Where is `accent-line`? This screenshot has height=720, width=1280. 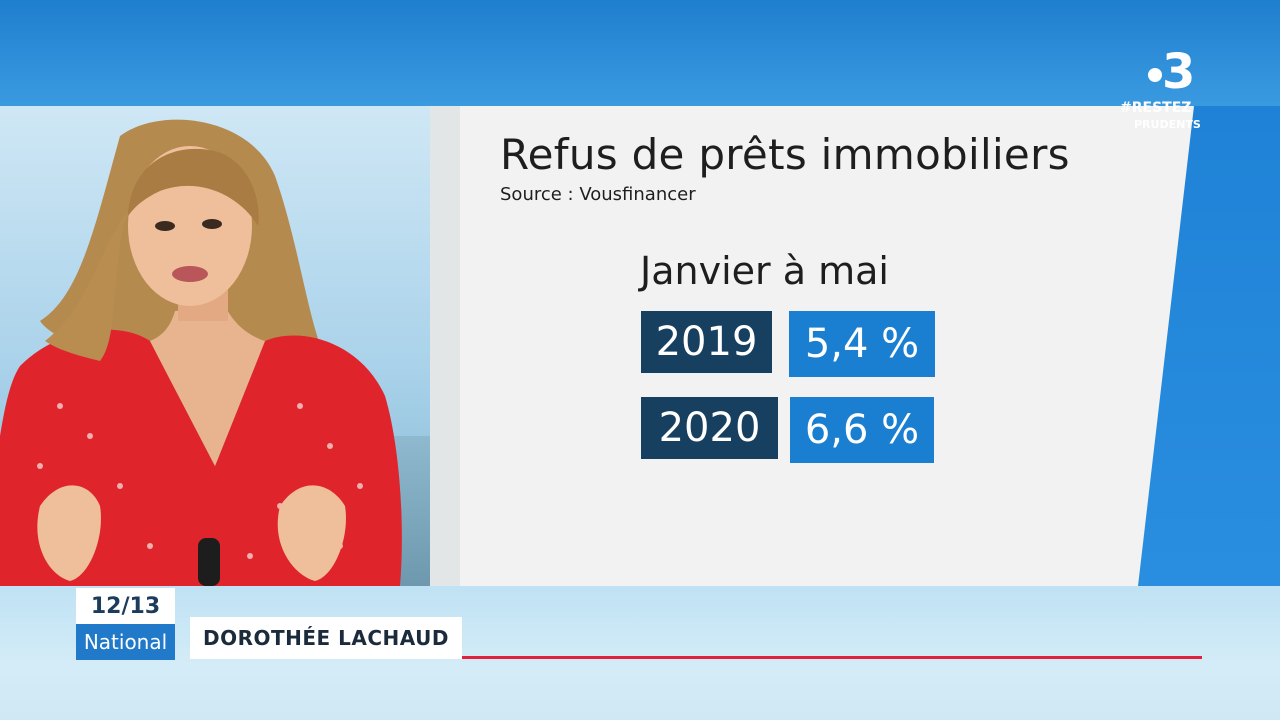
accent-line is located at coordinates (832, 657).